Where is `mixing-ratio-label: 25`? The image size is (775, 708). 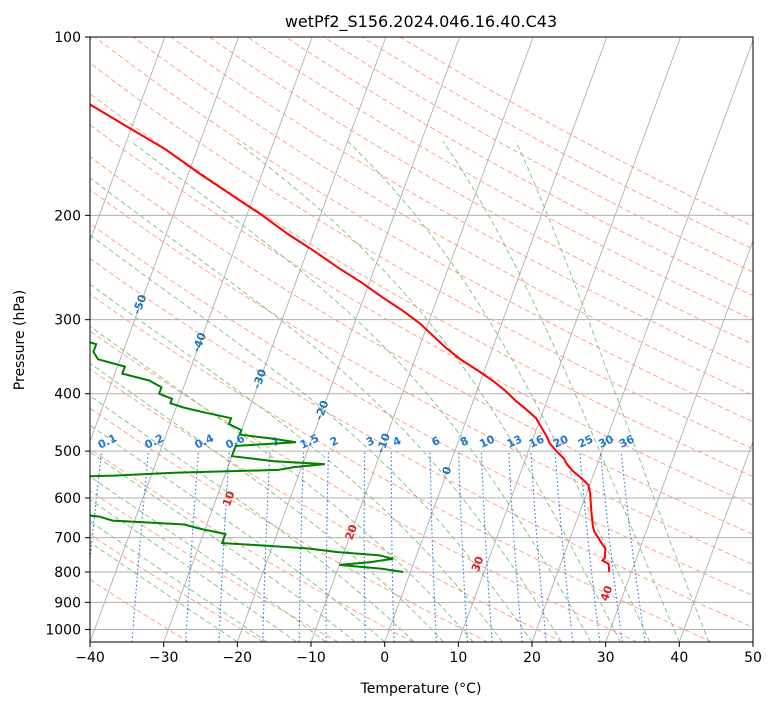 mixing-ratio-label: 25 is located at coordinates (585, 442).